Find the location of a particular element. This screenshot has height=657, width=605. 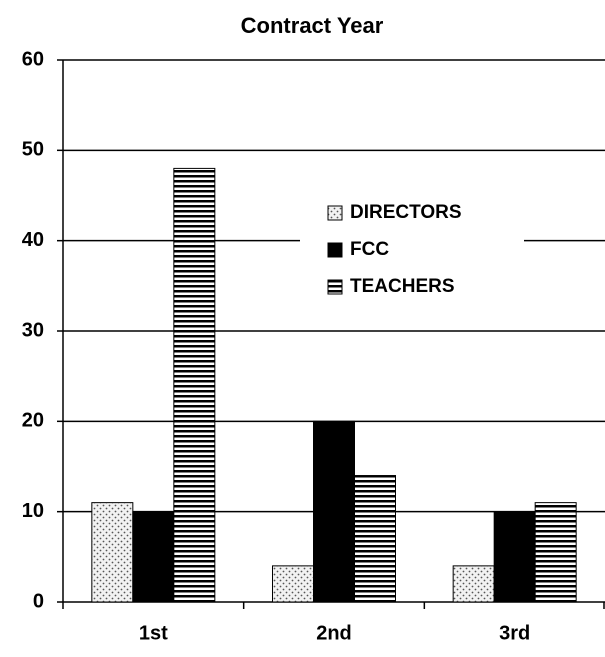

y-tick-label: 40 is located at coordinates (33, 240).